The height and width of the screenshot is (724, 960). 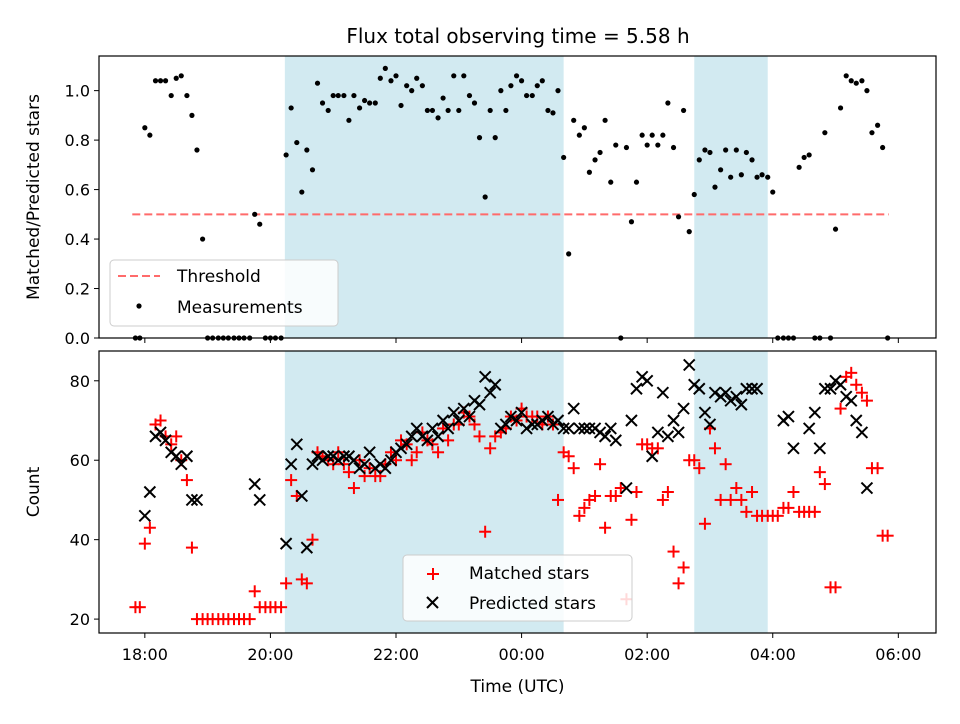 What do you see at coordinates (517, 588) in the screenshot?
I see `bottom-legend: Matched stars Predicted stars` at bounding box center [517, 588].